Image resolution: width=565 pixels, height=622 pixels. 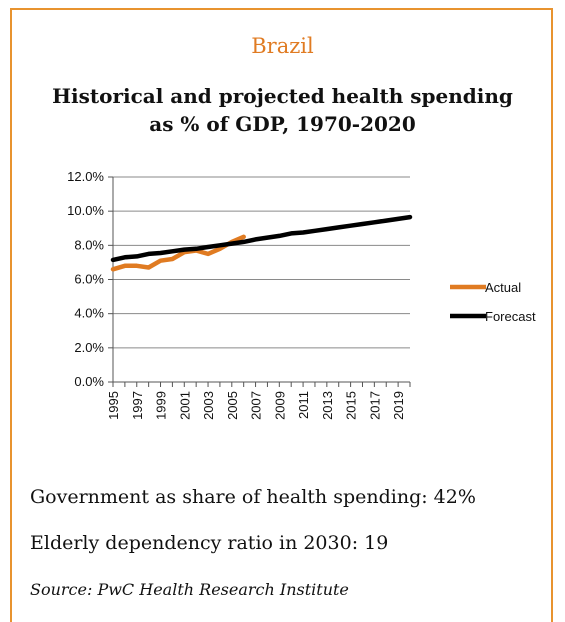 I want to click on x-tick-label: 2017, so click(x=374, y=405).